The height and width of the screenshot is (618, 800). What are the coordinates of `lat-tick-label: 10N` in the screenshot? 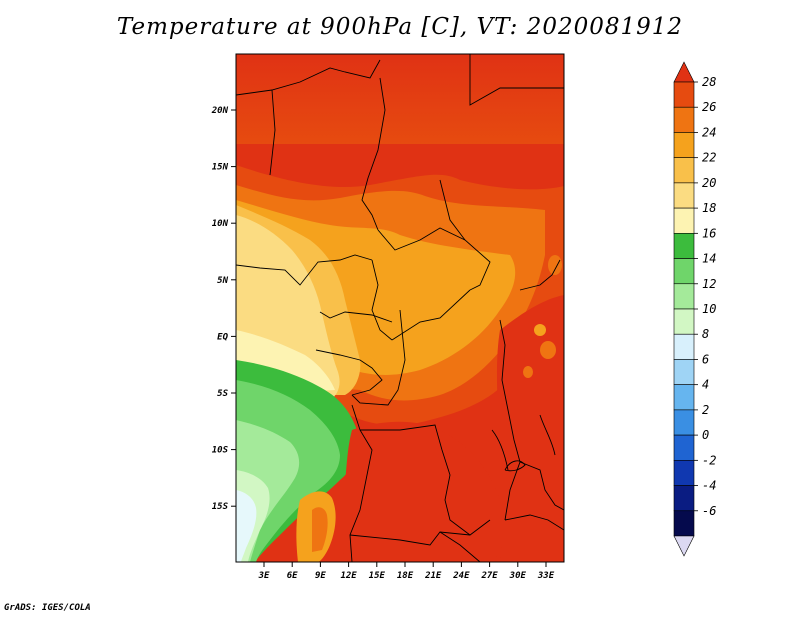 It's located at (220, 224).